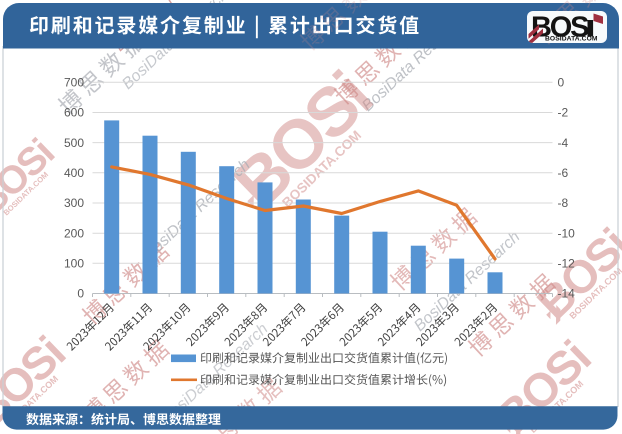 The width and height of the screenshot is (622, 434). I want to click on svg-text: -12, so click(567, 264).